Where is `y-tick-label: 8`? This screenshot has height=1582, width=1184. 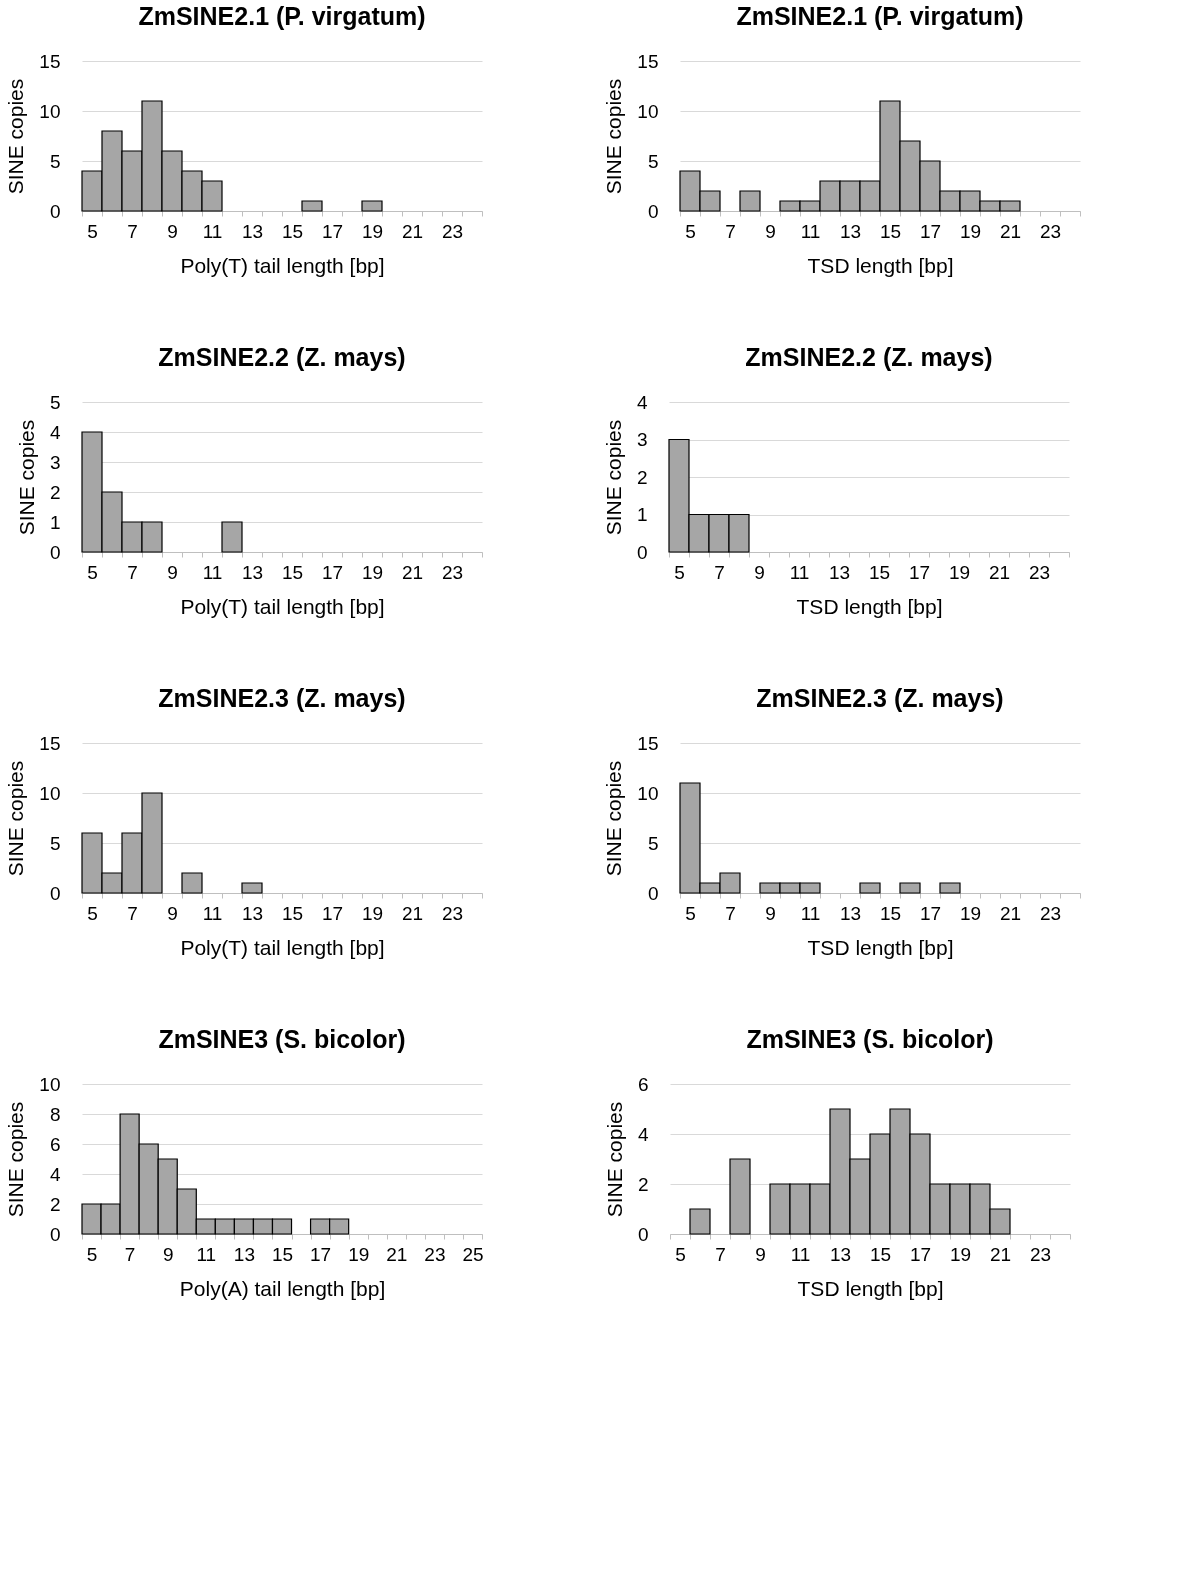
y-tick-label: 8 is located at coordinates (55, 1114).